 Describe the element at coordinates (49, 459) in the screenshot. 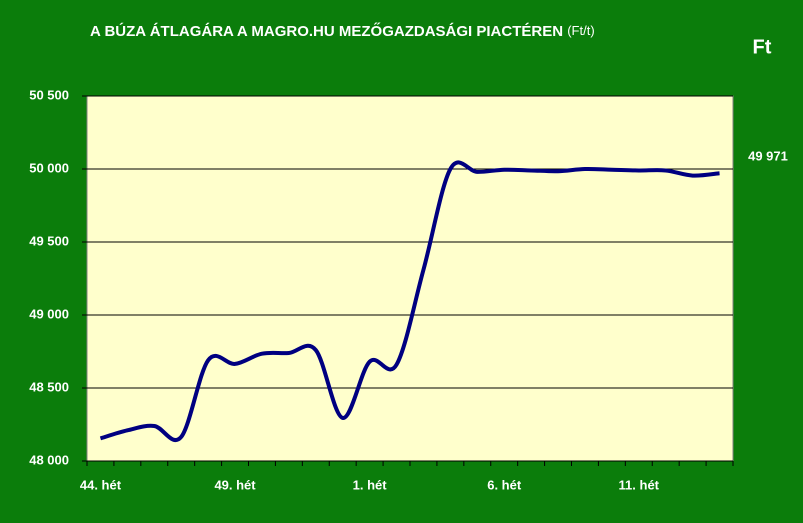

I see `y-tick-label: 48 000` at that location.